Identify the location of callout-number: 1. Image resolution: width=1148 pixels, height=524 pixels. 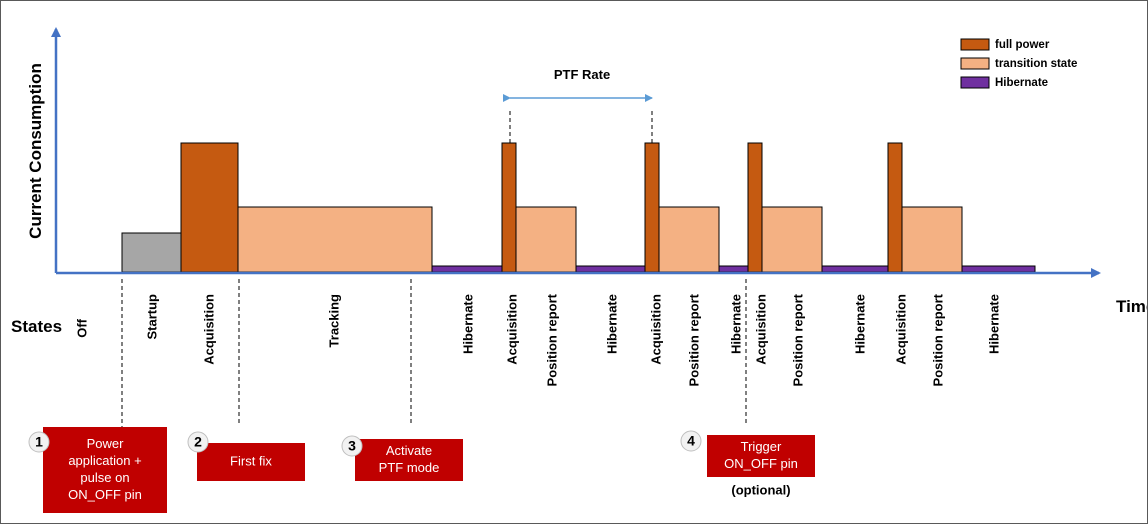
(39, 442).